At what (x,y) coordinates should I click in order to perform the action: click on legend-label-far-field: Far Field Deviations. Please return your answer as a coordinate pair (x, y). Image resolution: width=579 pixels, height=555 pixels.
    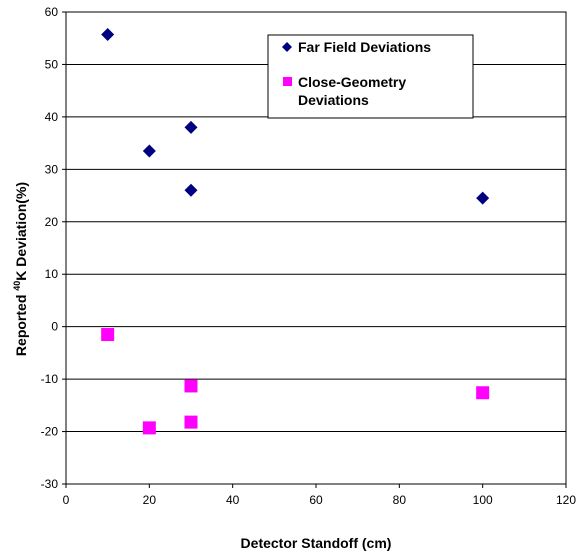
    Looking at the image, I should click on (364, 47).